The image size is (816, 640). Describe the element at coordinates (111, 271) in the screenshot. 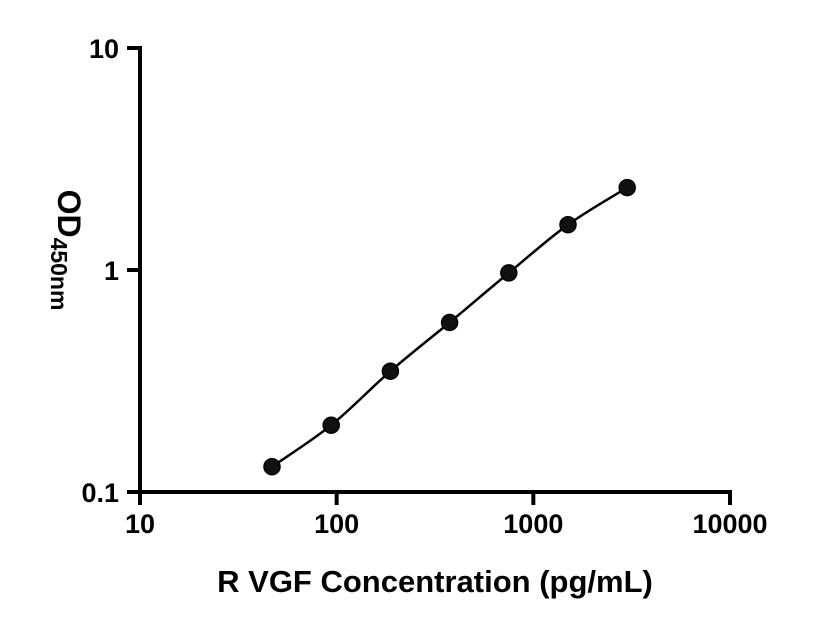

I see `y-tick-label: 1` at that location.